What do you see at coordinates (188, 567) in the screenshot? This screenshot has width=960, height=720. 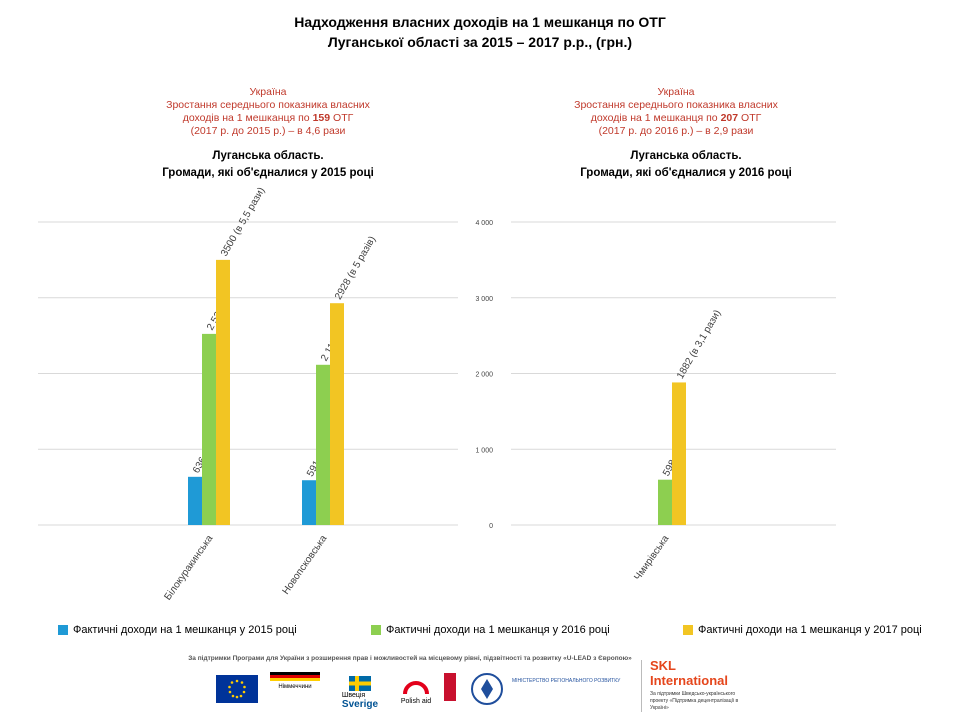 I see `category-label-Білокуракинська: Білокуракинська` at bounding box center [188, 567].